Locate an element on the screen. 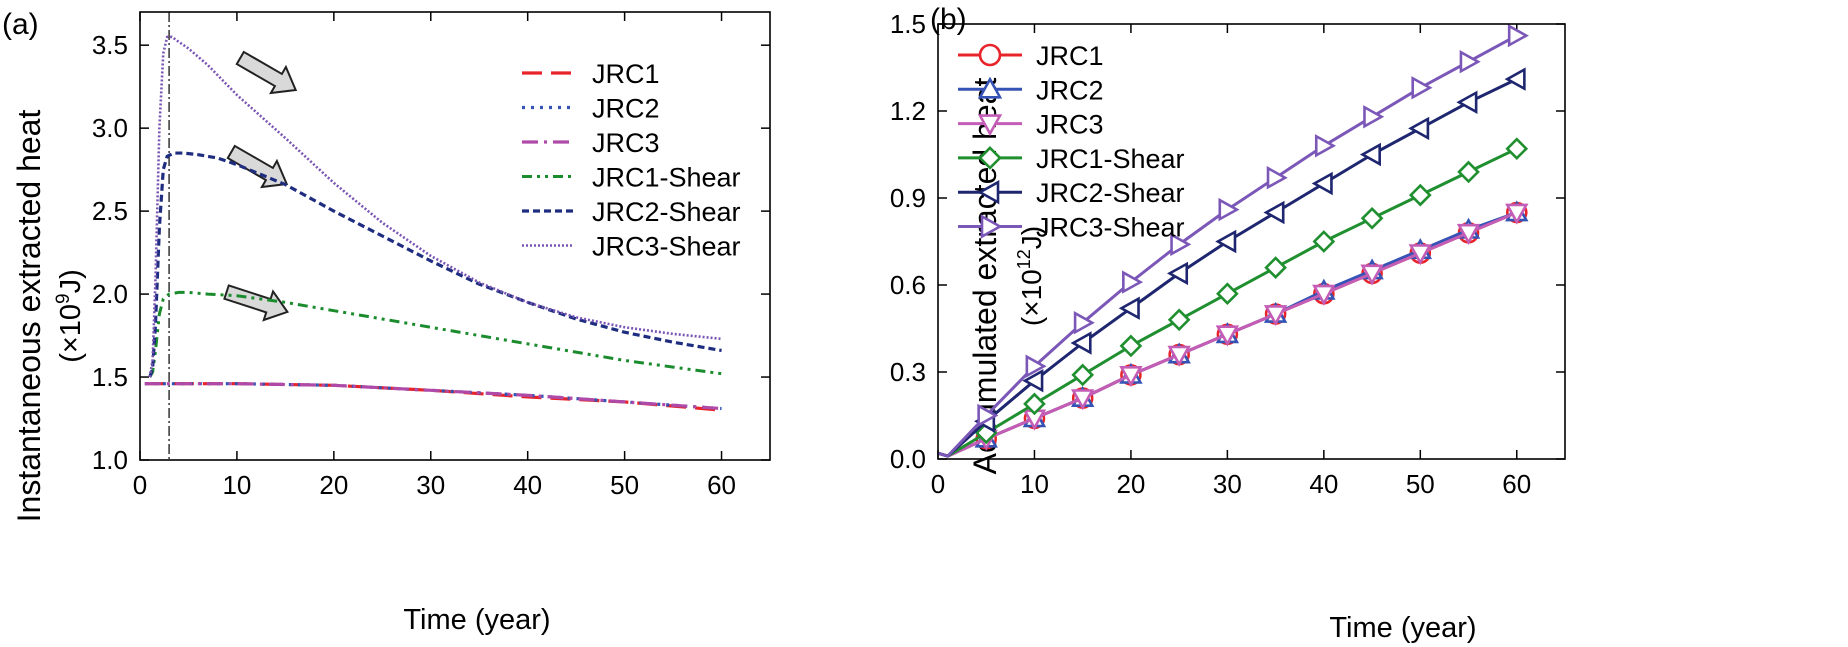 The image size is (1848, 647). panel-a-y-axis-title: Instantaneous extracted heat (×109J) is located at coordinates (49, 316).